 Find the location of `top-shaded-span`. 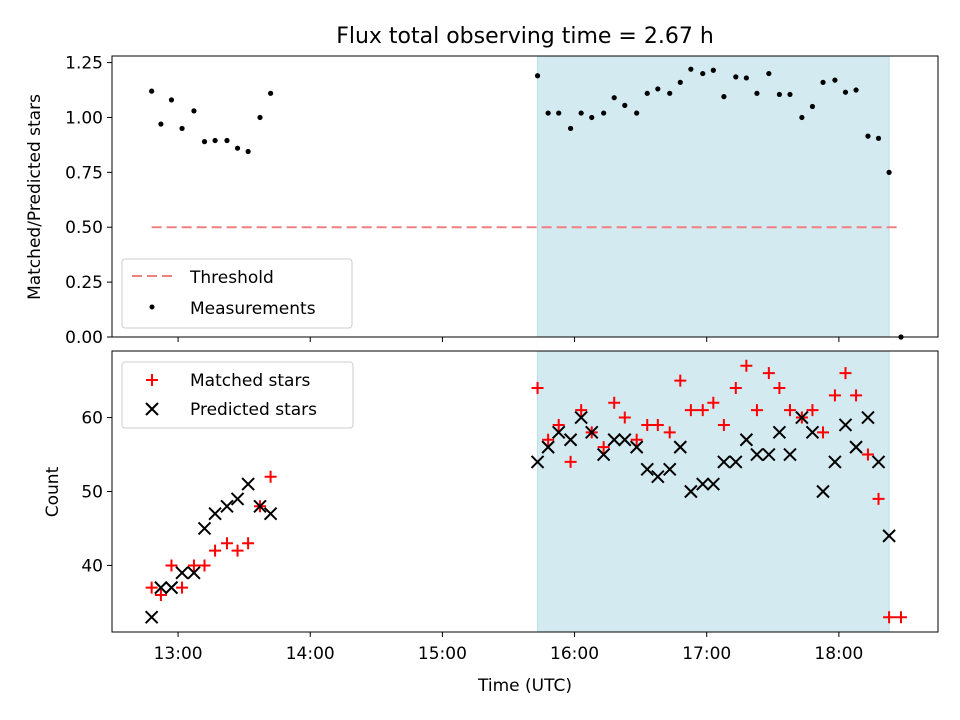

top-shaded-span is located at coordinates (713, 196).